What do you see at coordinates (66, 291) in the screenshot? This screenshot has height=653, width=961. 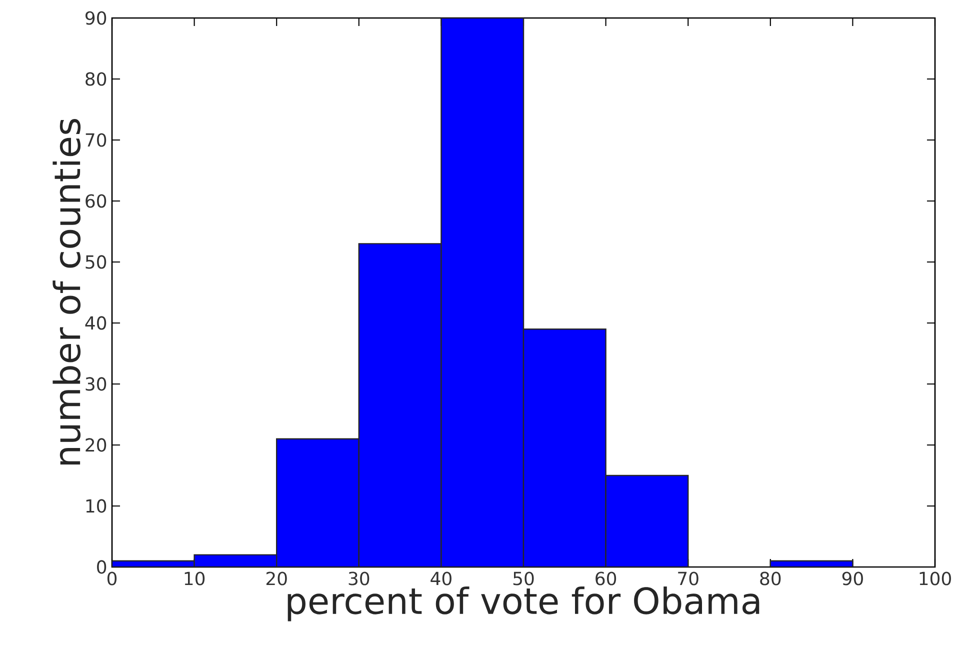 I see `y-axis-title: number of counties` at bounding box center [66, 291].